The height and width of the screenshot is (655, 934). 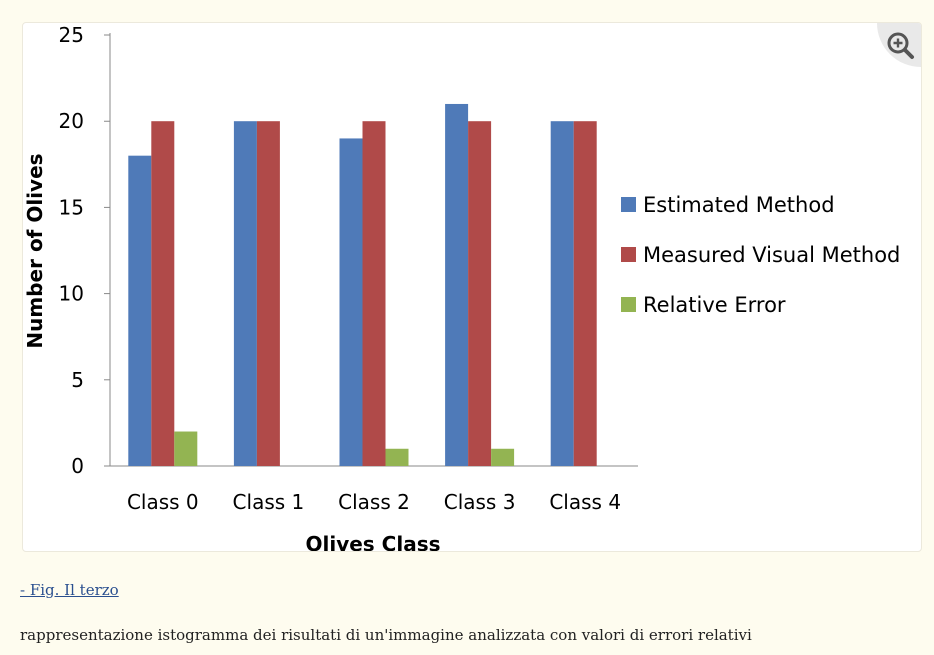 What do you see at coordinates (71, 35) in the screenshot?
I see `y-tick-label: 25` at bounding box center [71, 35].